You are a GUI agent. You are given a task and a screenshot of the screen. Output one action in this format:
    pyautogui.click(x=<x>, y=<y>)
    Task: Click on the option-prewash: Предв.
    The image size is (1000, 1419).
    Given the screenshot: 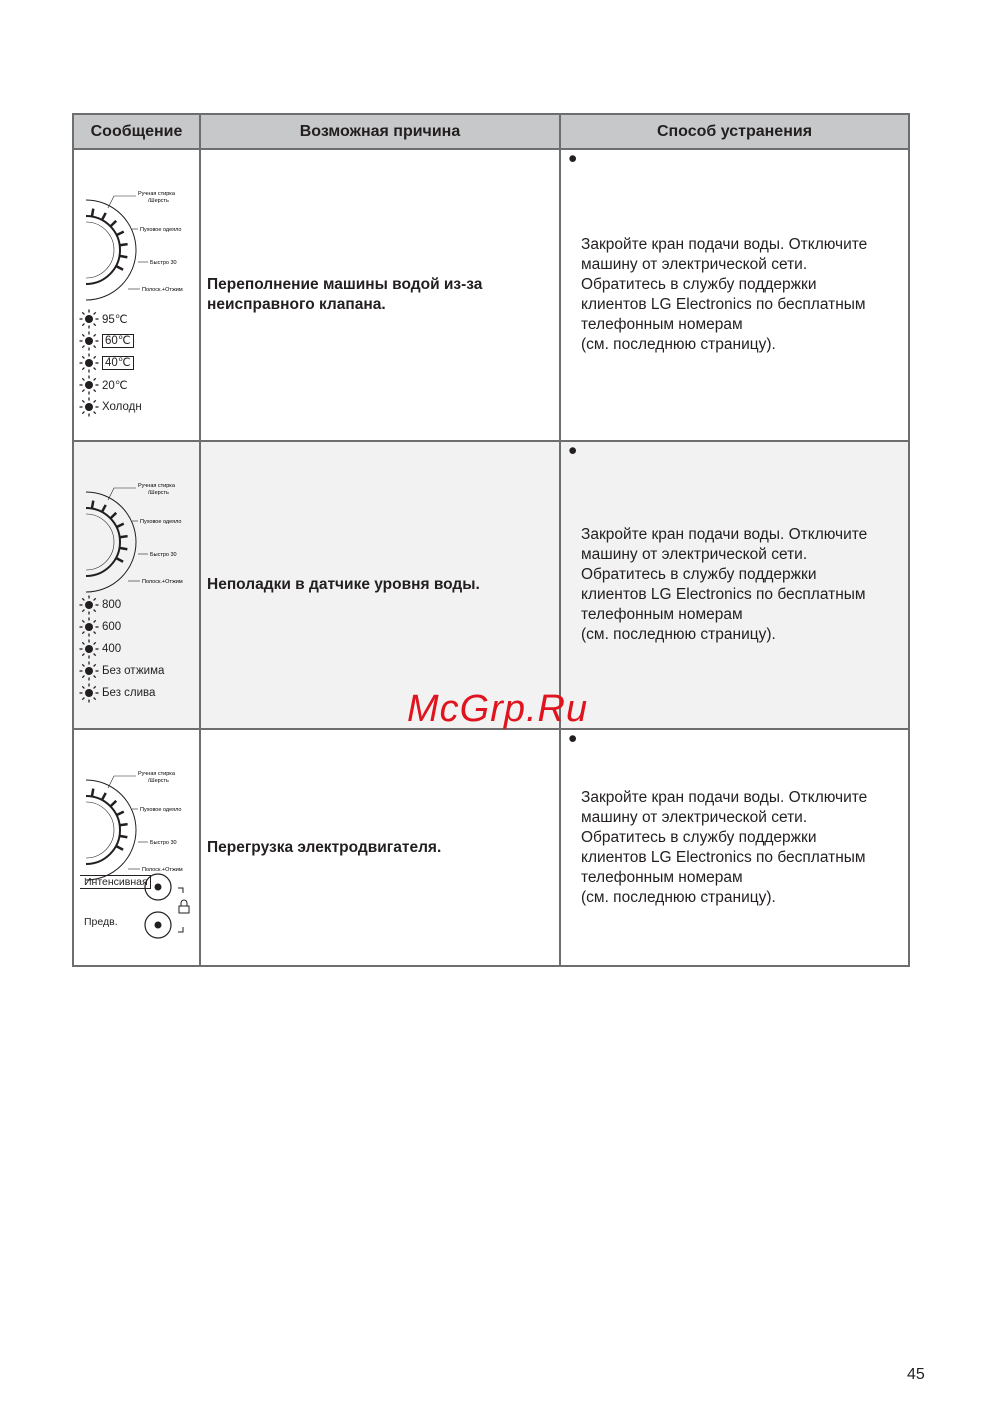 What is the action you would take?
    pyautogui.click(x=101, y=922)
    